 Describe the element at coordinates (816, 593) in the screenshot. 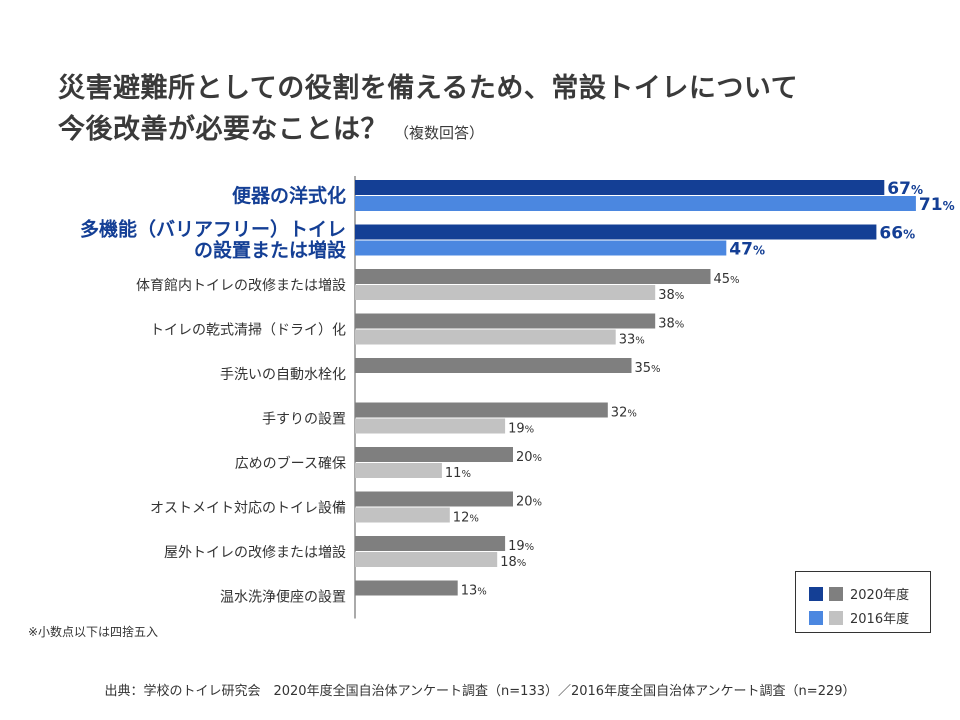

I see `legend-swatch-2020-highlight` at that location.